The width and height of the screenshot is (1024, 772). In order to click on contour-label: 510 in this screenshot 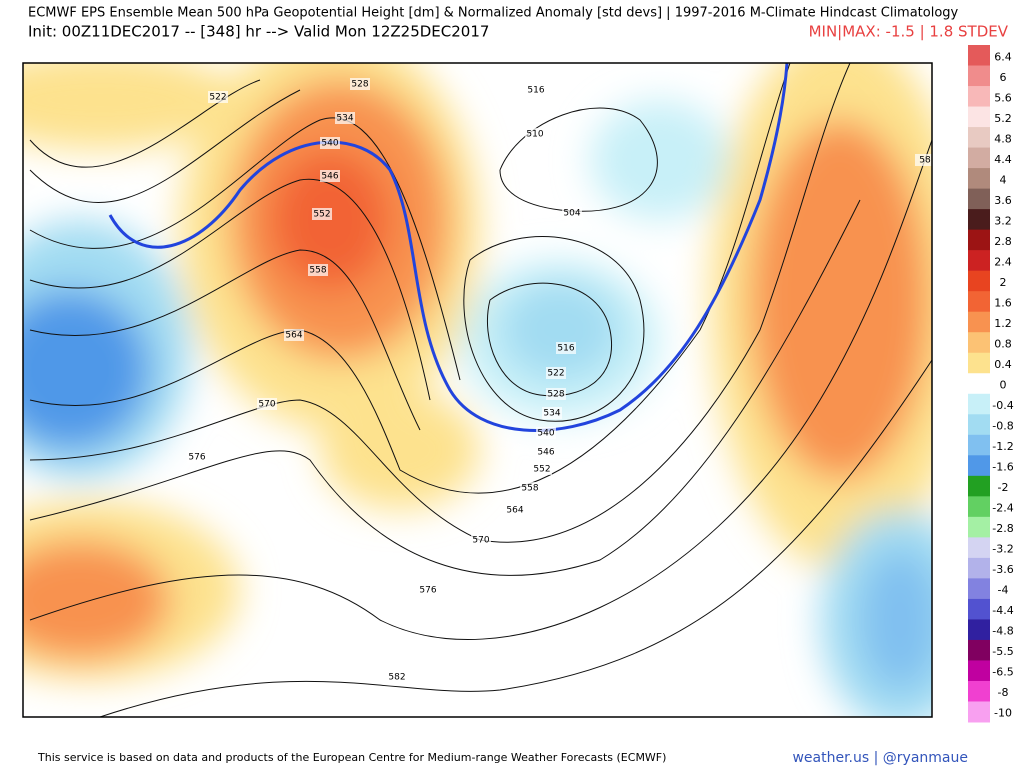, I will do `click(534, 135)`.